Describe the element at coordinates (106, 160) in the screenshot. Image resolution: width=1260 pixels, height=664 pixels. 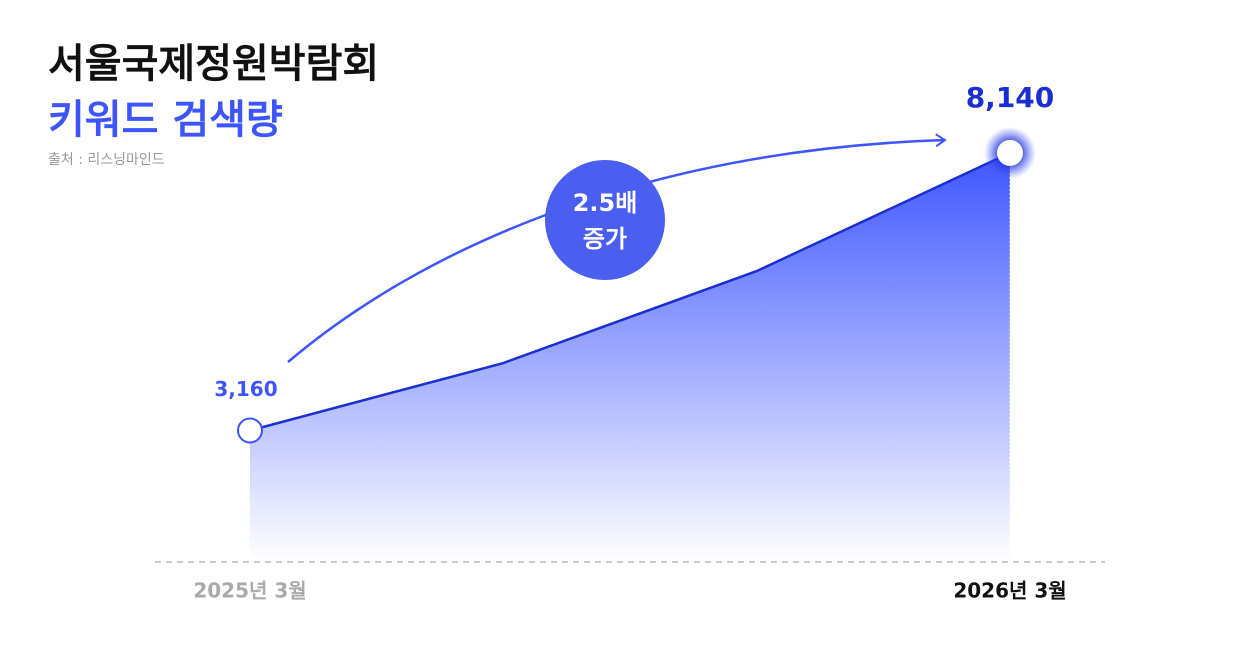
I see `source: 출처 : 리스닝마인드` at that location.